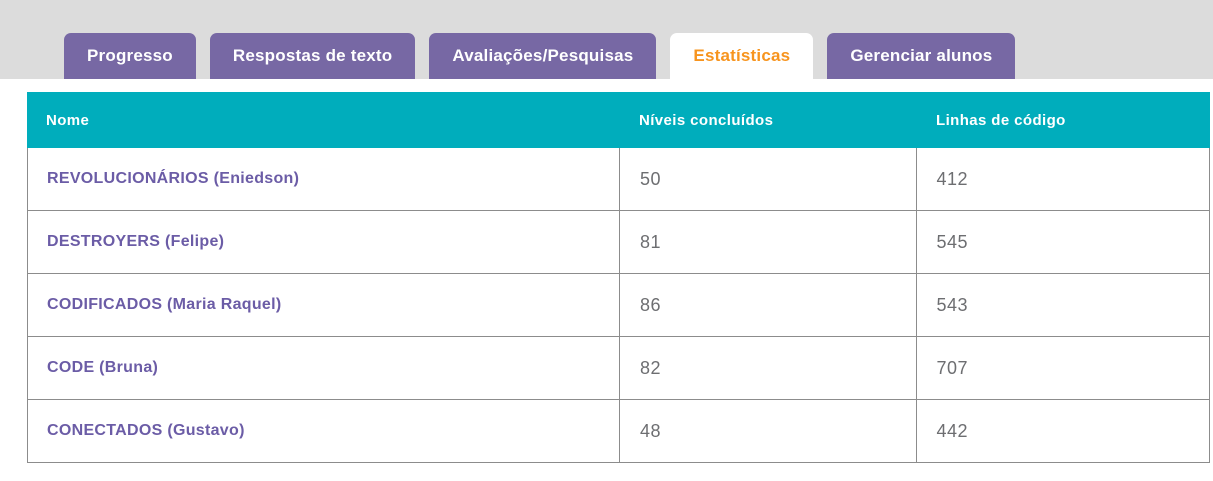 The image size is (1213, 481). What do you see at coordinates (68, 120) in the screenshot?
I see `column-header-nome: Nome` at bounding box center [68, 120].